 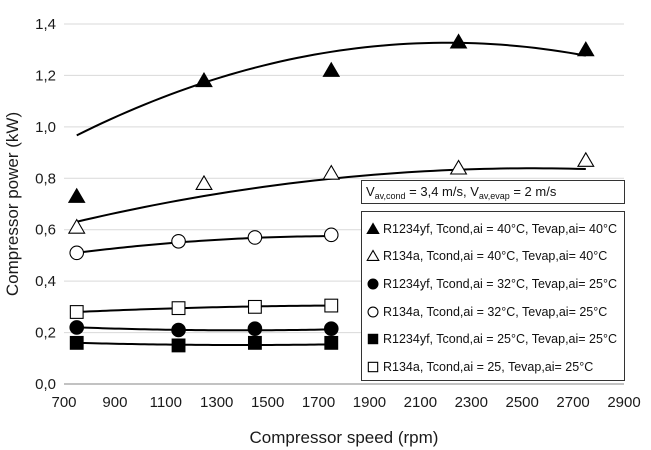 I want to click on legend-item: R1234yf, Tcond,ai = 40°C, Tevap,ai= 40°C, so click(x=495, y=229).